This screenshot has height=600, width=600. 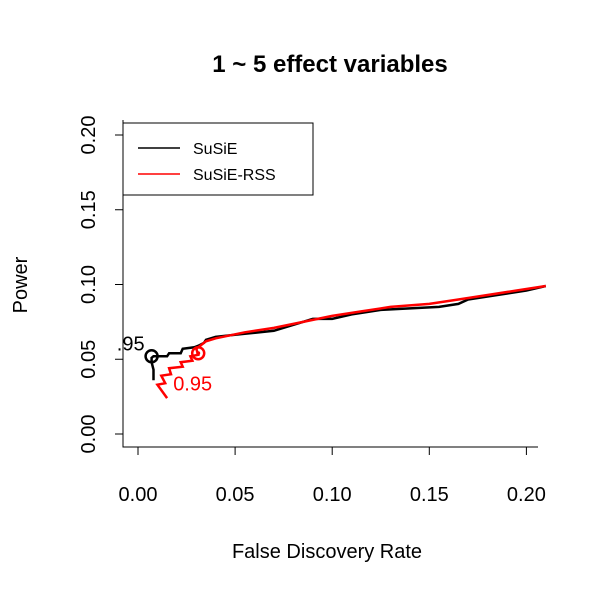 I want to click on susie-rss-threshold-marker, so click(x=198, y=353).